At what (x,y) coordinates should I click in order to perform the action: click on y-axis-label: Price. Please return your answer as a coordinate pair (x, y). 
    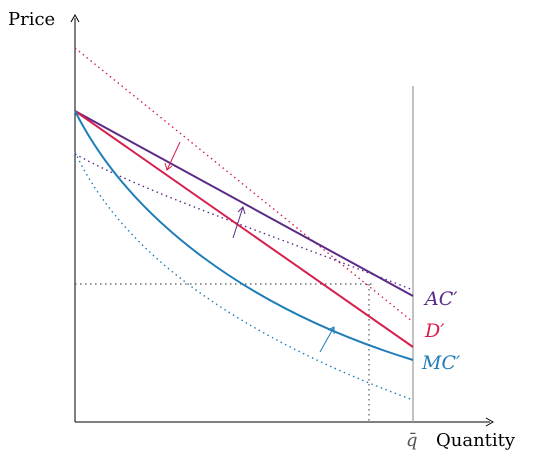
    Looking at the image, I should click on (31, 19).